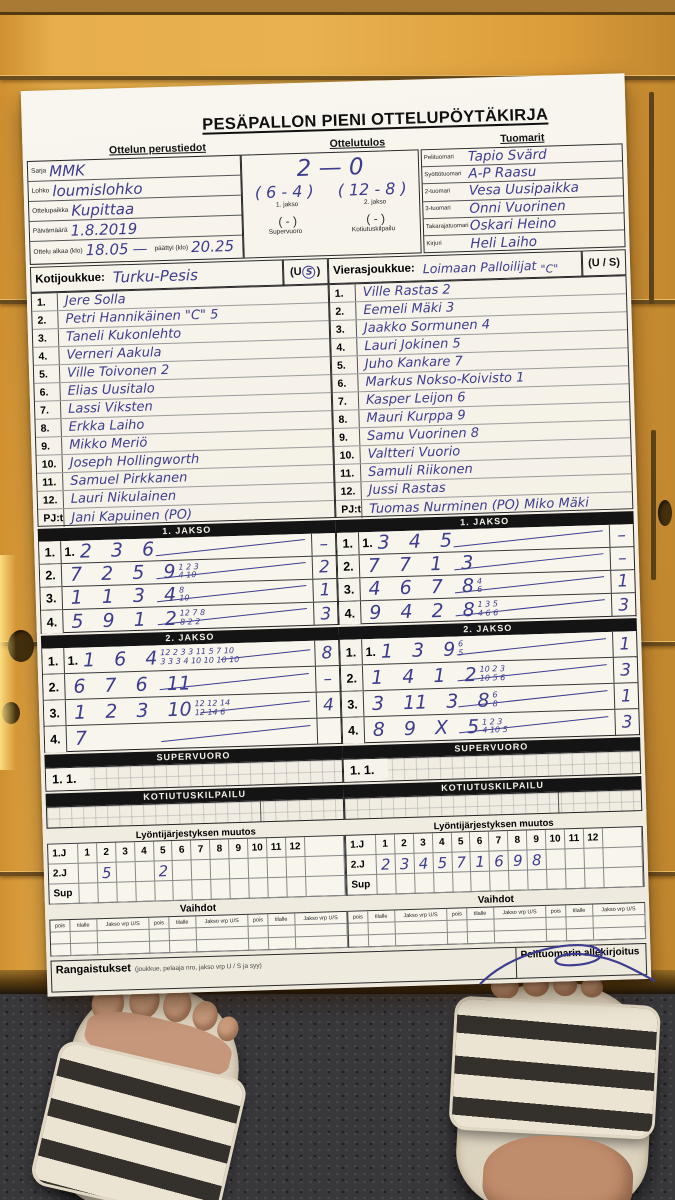 Image resolution: width=675 pixels, height=1200 pixels. Describe the element at coordinates (504, 242) in the screenshot. I see `umpire-name: Heli Laiho` at that location.